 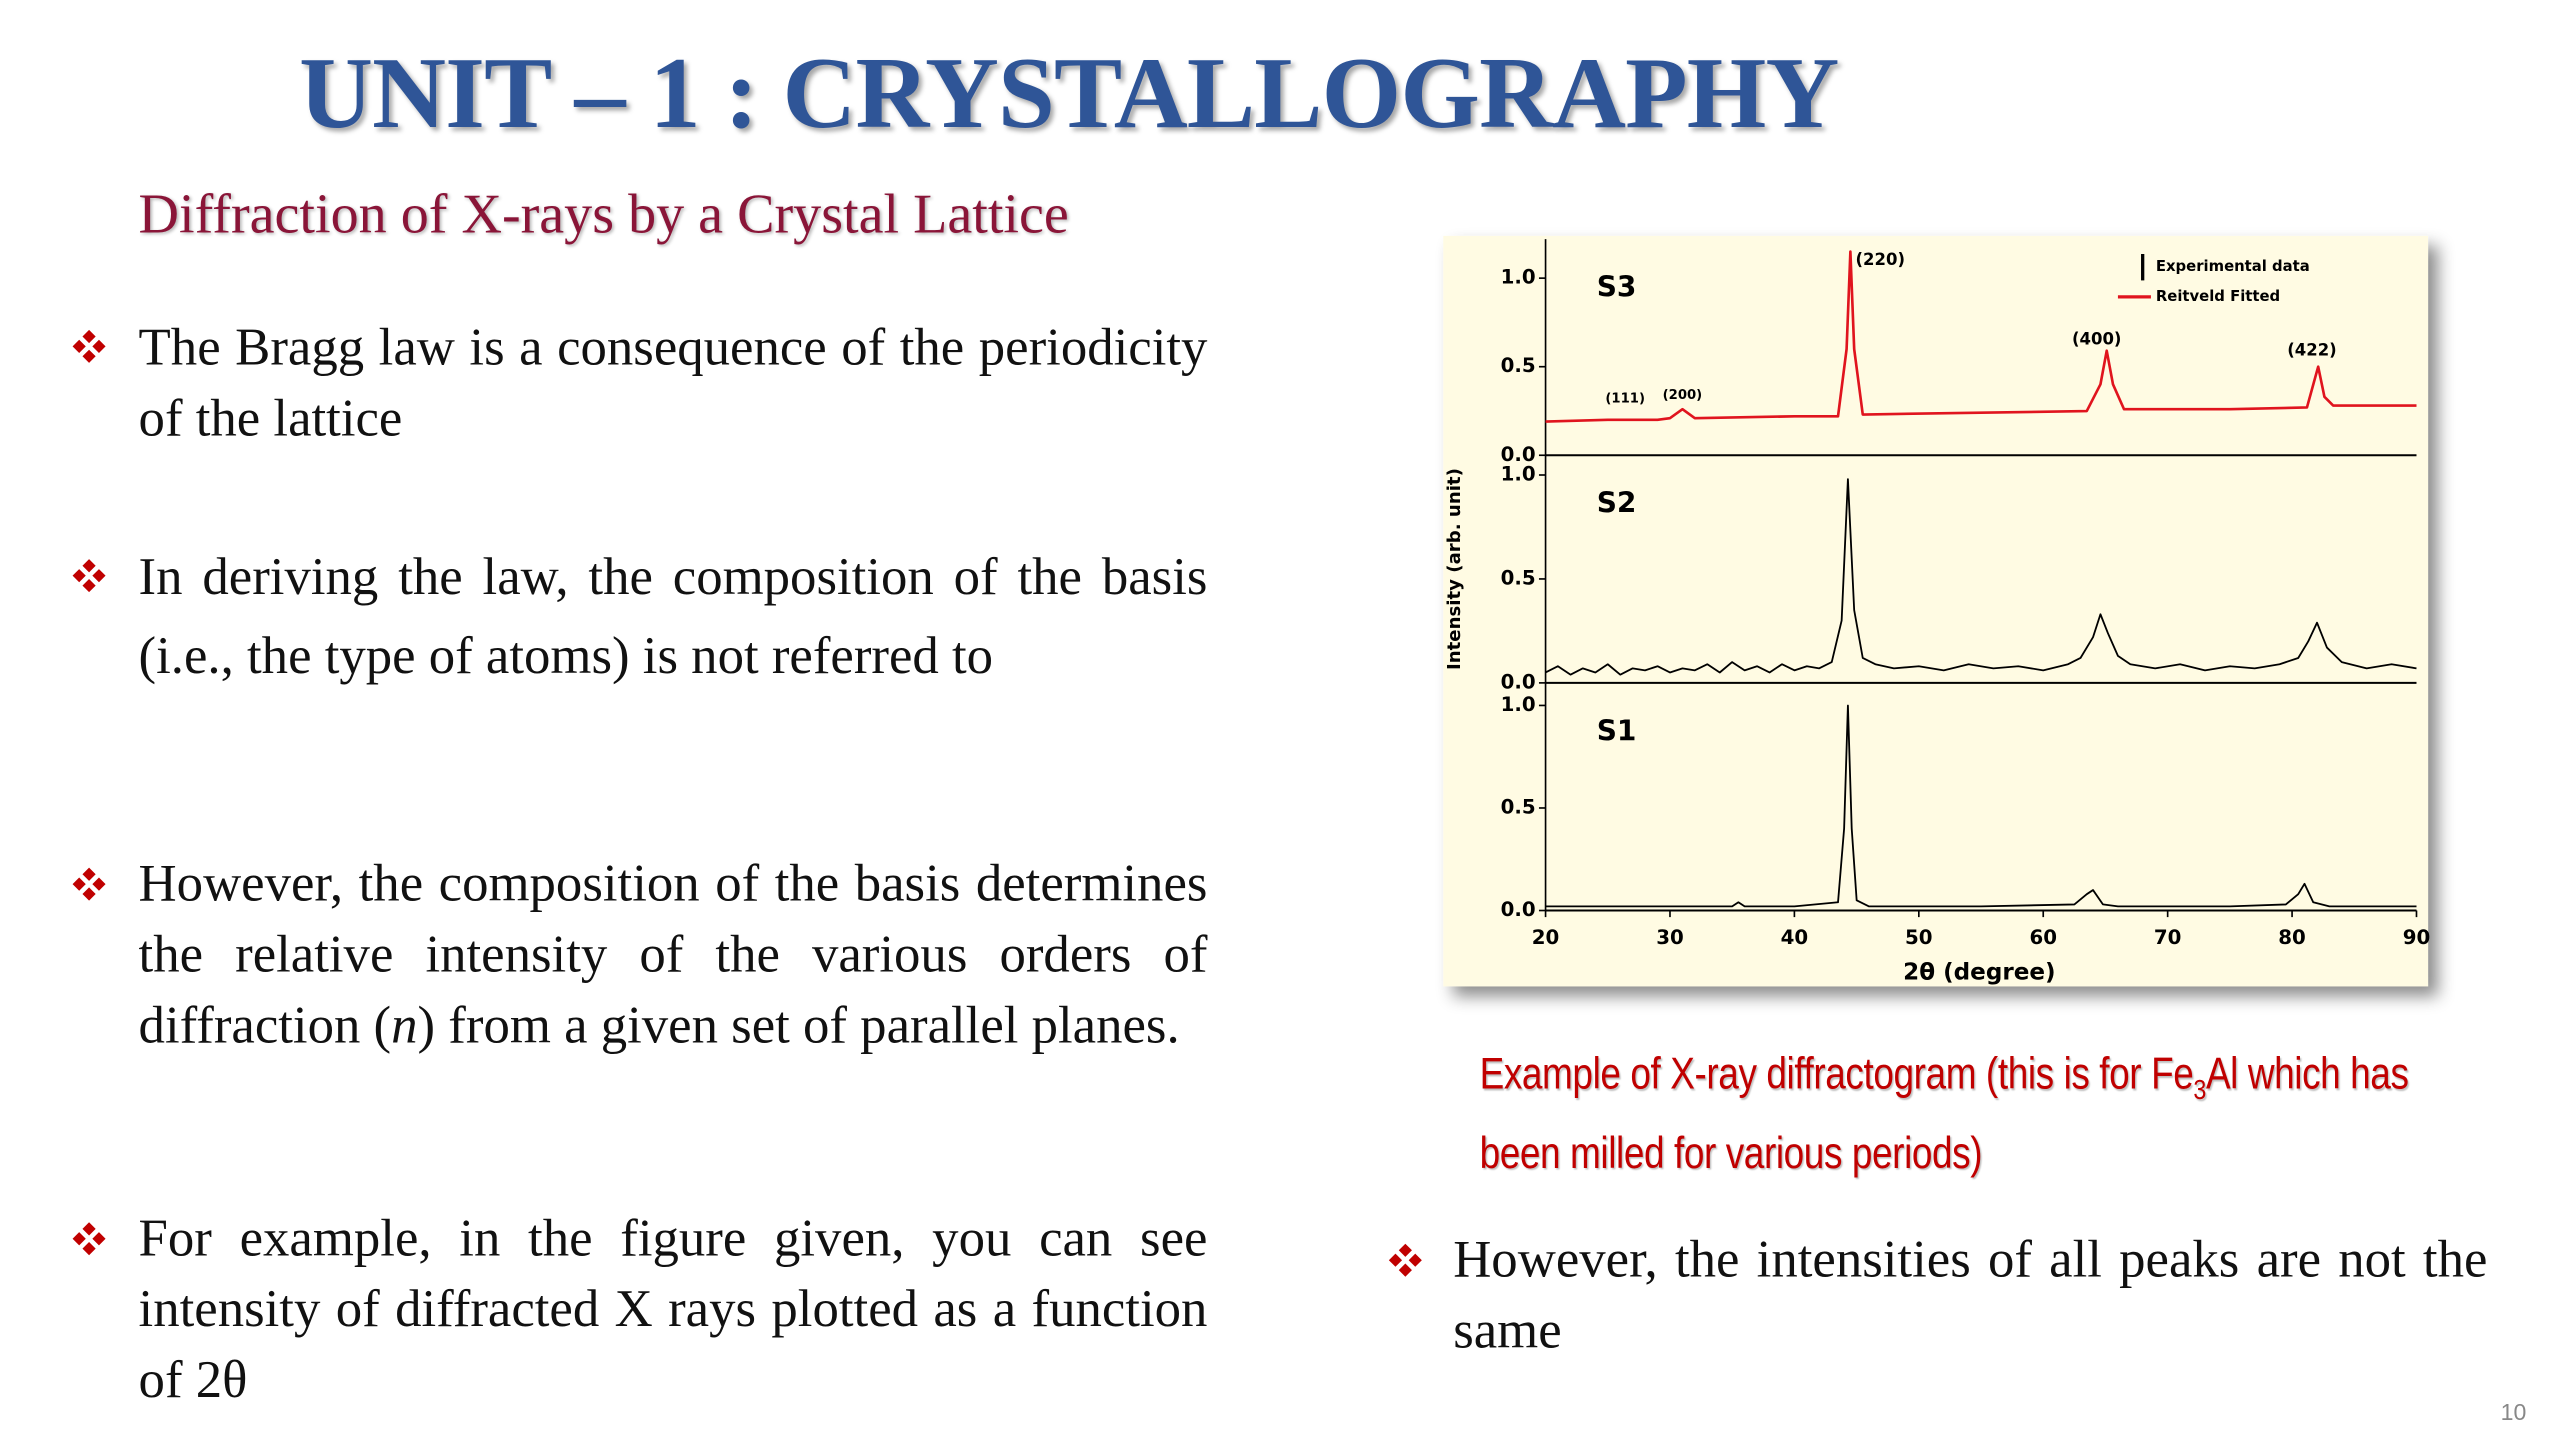 What do you see at coordinates (1625, 399) in the screenshot?
I see `peak-label: (111)` at bounding box center [1625, 399].